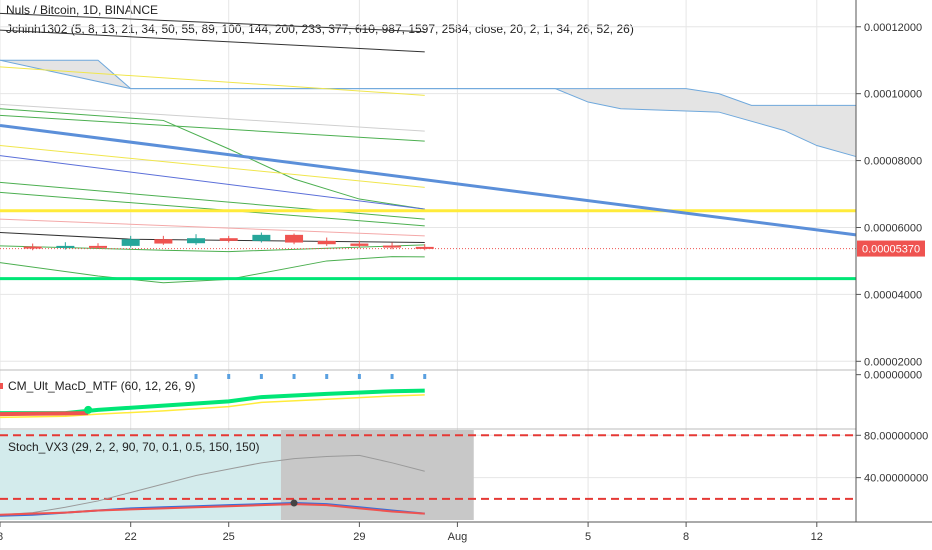 The width and height of the screenshot is (932, 550). I want to click on last-price-tag, so click(891, 248).